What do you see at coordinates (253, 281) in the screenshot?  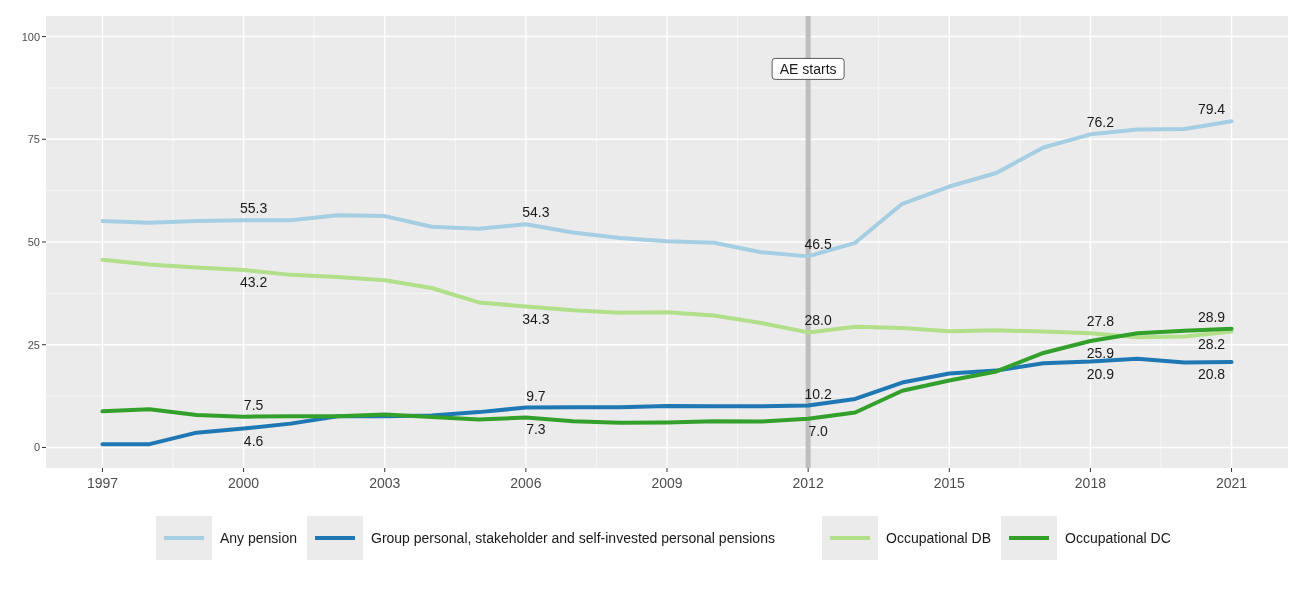 I see `data-label: 43.2` at bounding box center [253, 281].